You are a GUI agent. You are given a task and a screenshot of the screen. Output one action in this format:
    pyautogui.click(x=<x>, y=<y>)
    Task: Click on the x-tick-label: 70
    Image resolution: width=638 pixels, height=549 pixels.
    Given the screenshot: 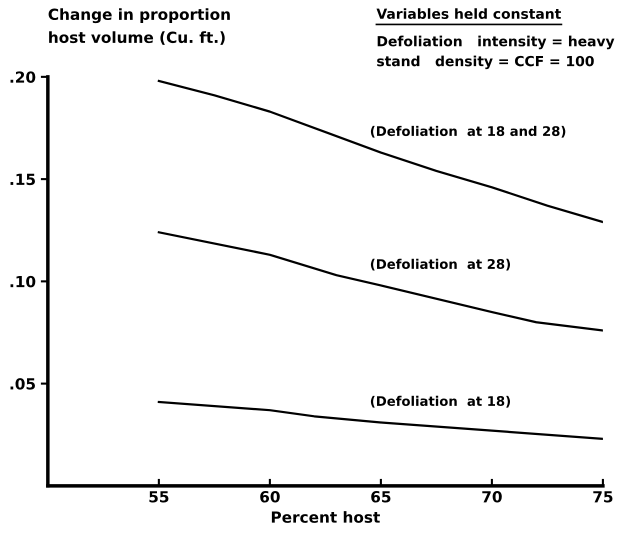 What is the action you would take?
    pyautogui.click(x=492, y=496)
    